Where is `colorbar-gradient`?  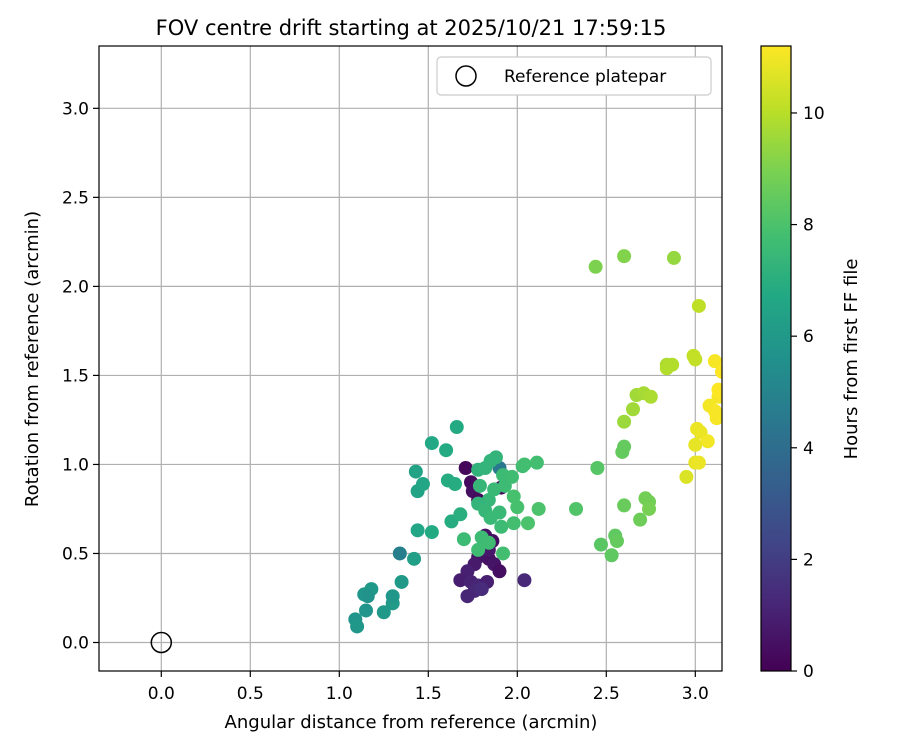
colorbar-gradient is located at coordinates (776, 358).